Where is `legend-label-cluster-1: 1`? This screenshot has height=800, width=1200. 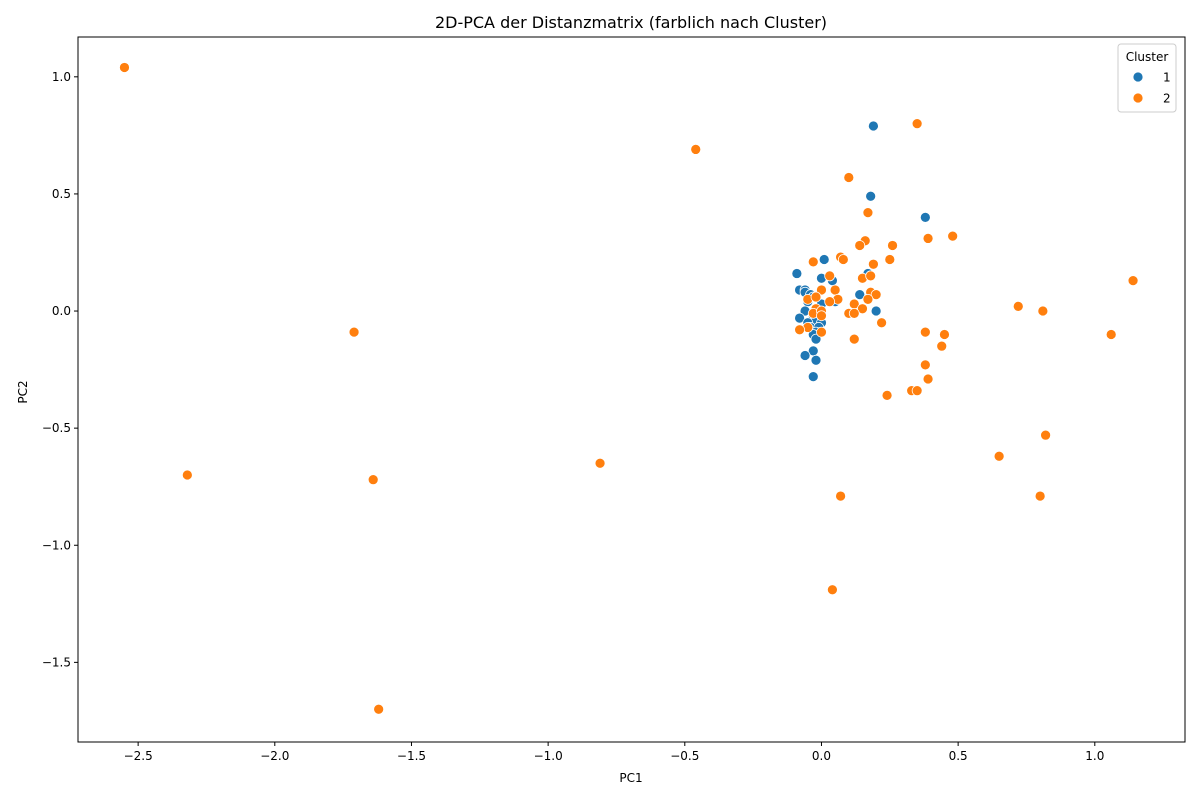
legend-label-cluster-1: 1 is located at coordinates (1167, 78).